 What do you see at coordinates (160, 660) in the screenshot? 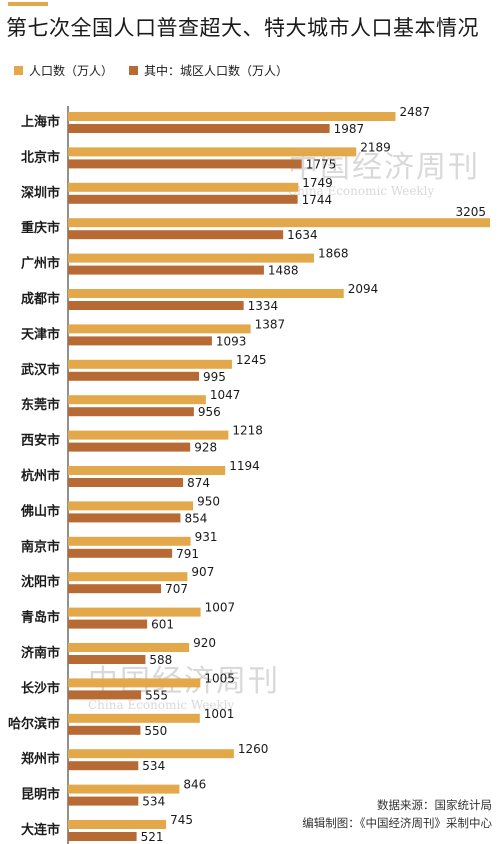
I see `value-label-urban: 588` at bounding box center [160, 660].